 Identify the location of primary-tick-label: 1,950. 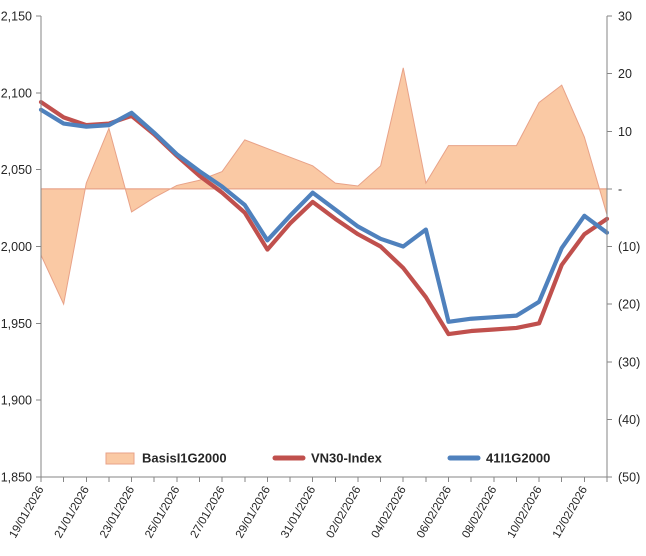
(16, 324).